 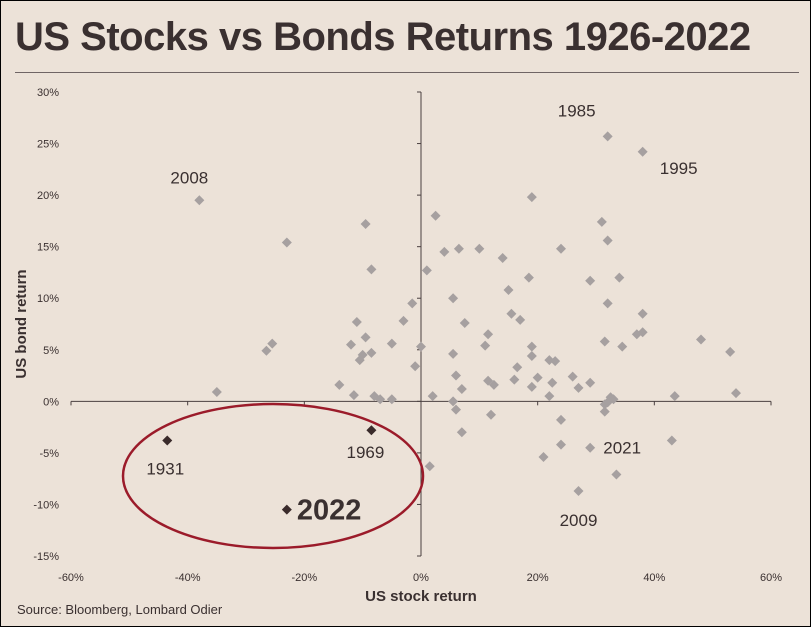 What do you see at coordinates (679, 168) in the screenshot?
I see `annotation-1995: 1995` at bounding box center [679, 168].